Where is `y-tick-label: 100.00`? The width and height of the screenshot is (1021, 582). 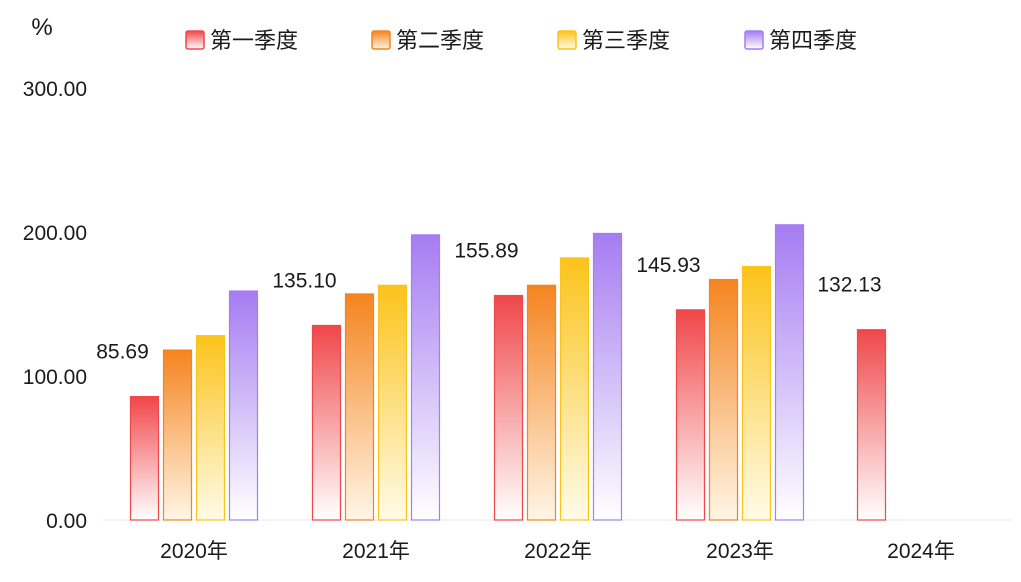 y-tick-label: 100.00 is located at coordinates (55, 377).